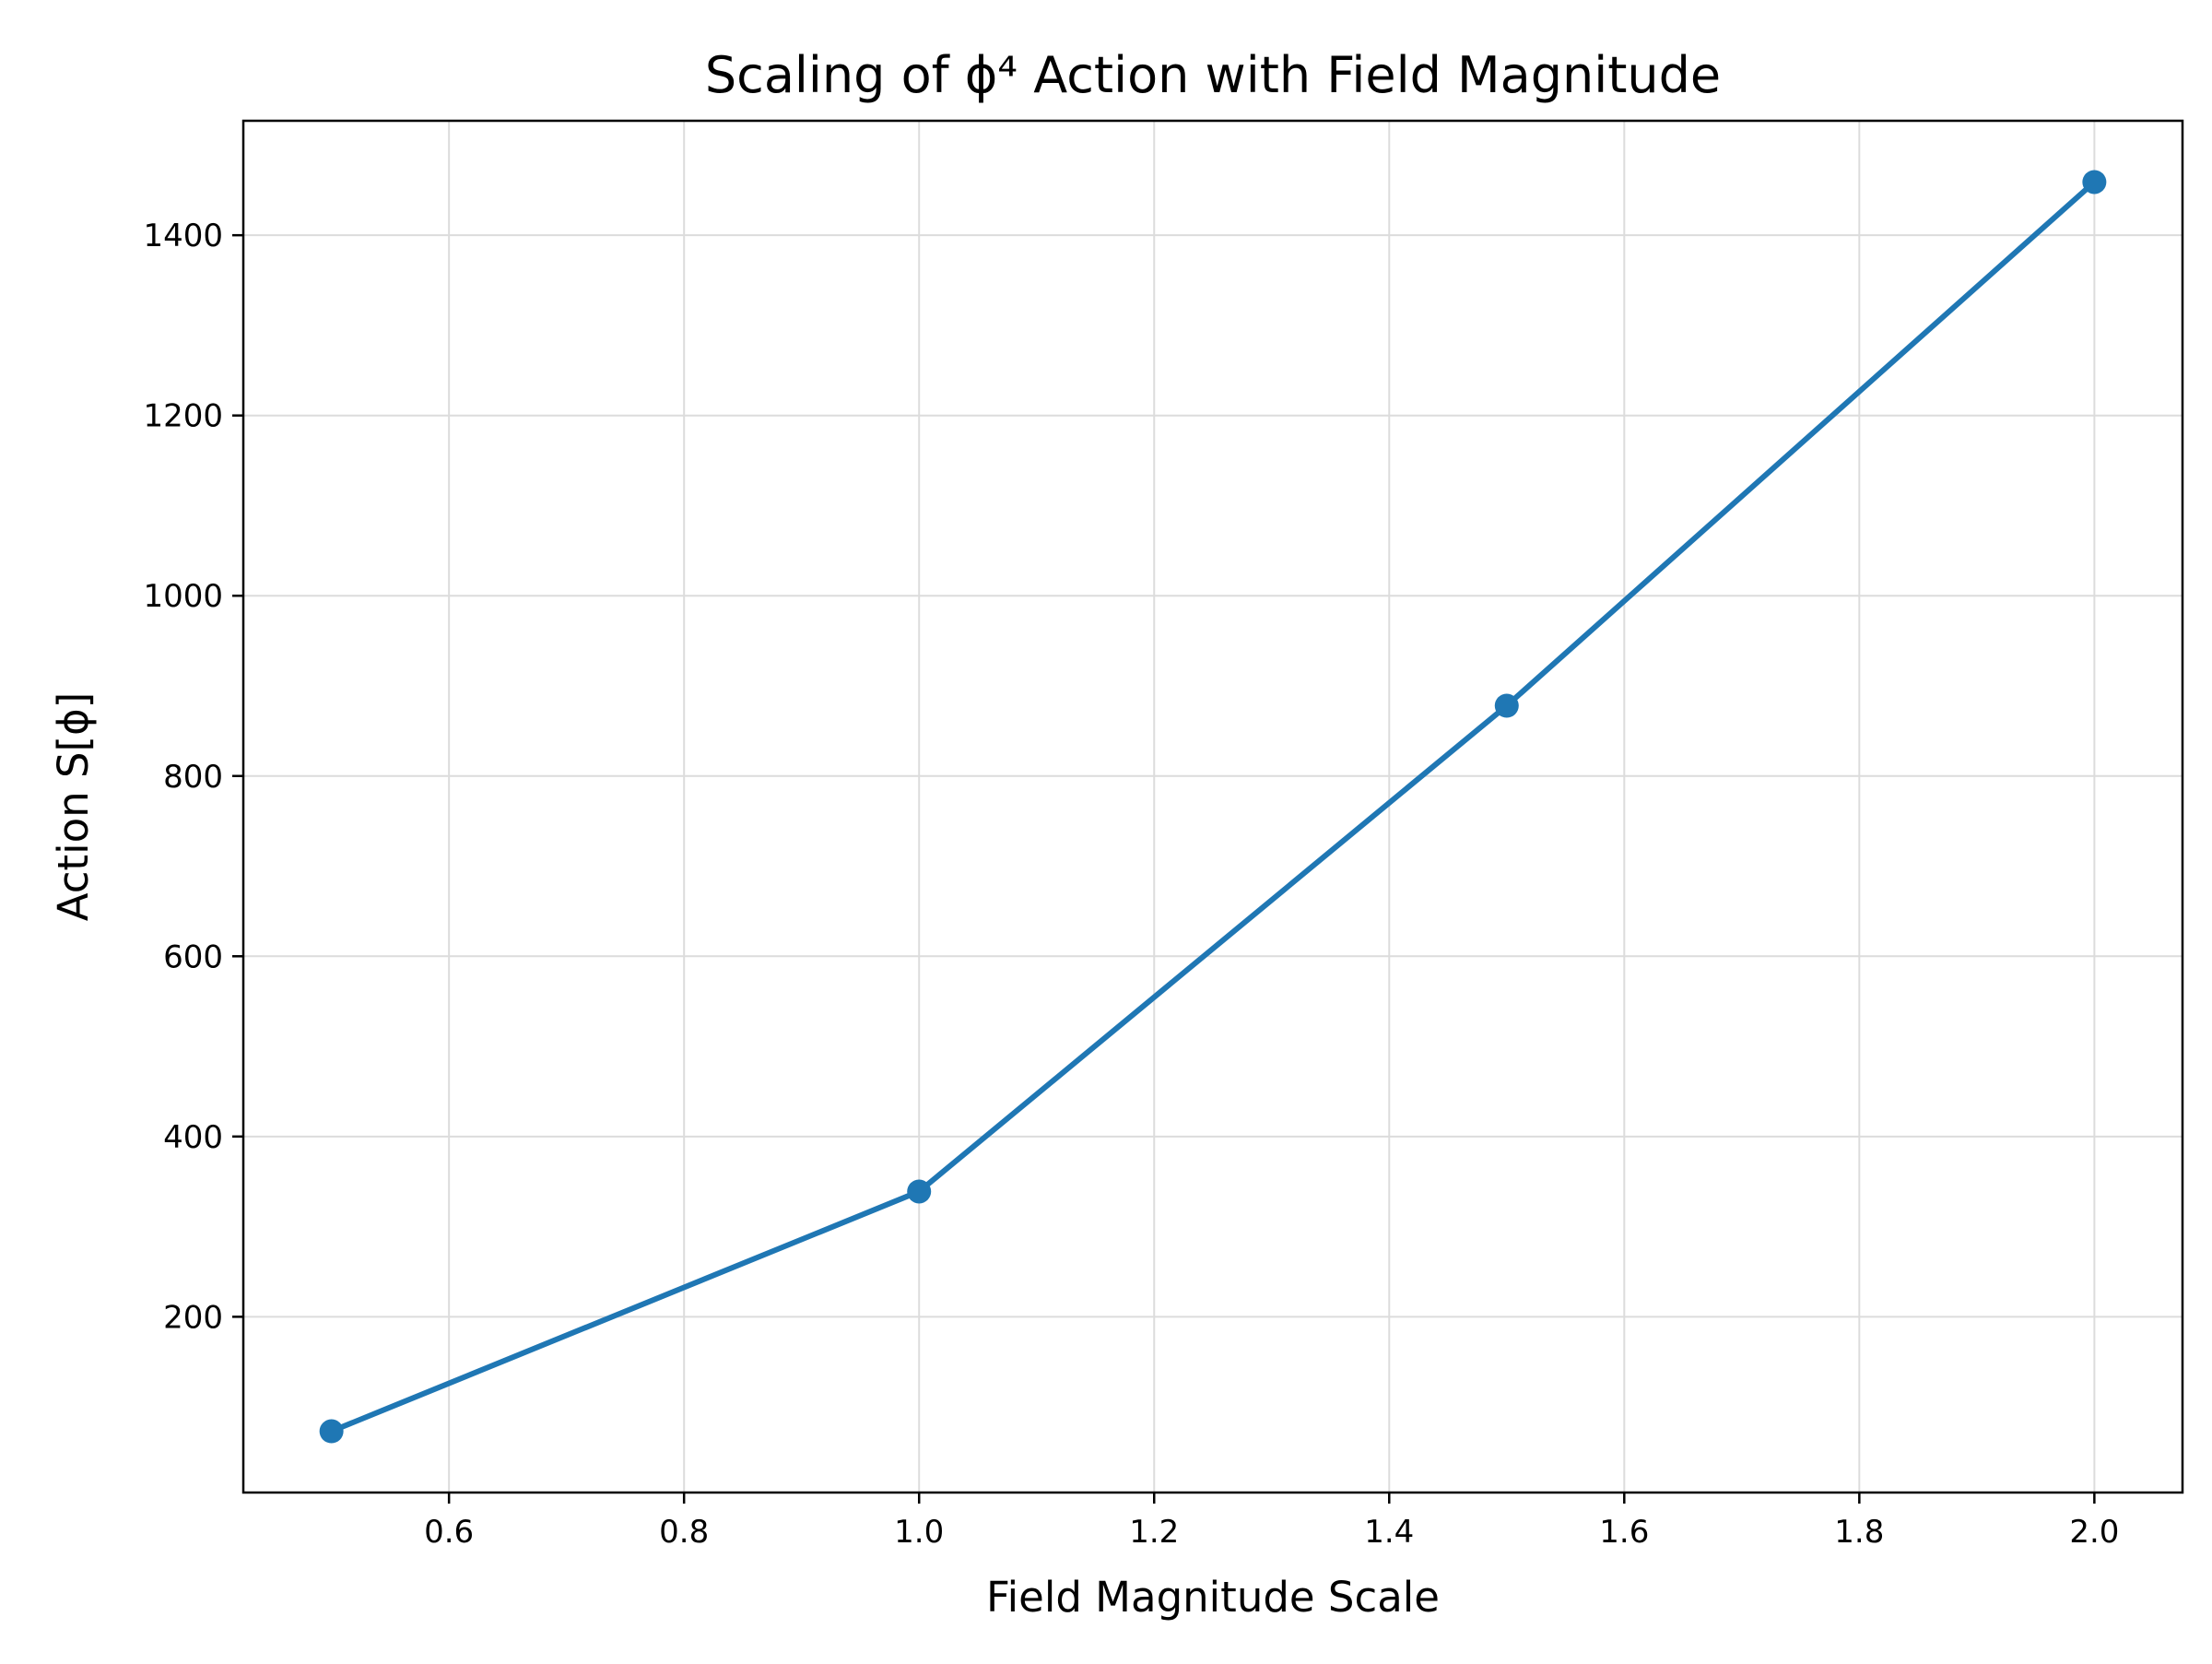 This screenshot has width=2212, height=1664. Describe the element at coordinates (449, 1532) in the screenshot. I see `x-tick-label: 0.6` at that location.